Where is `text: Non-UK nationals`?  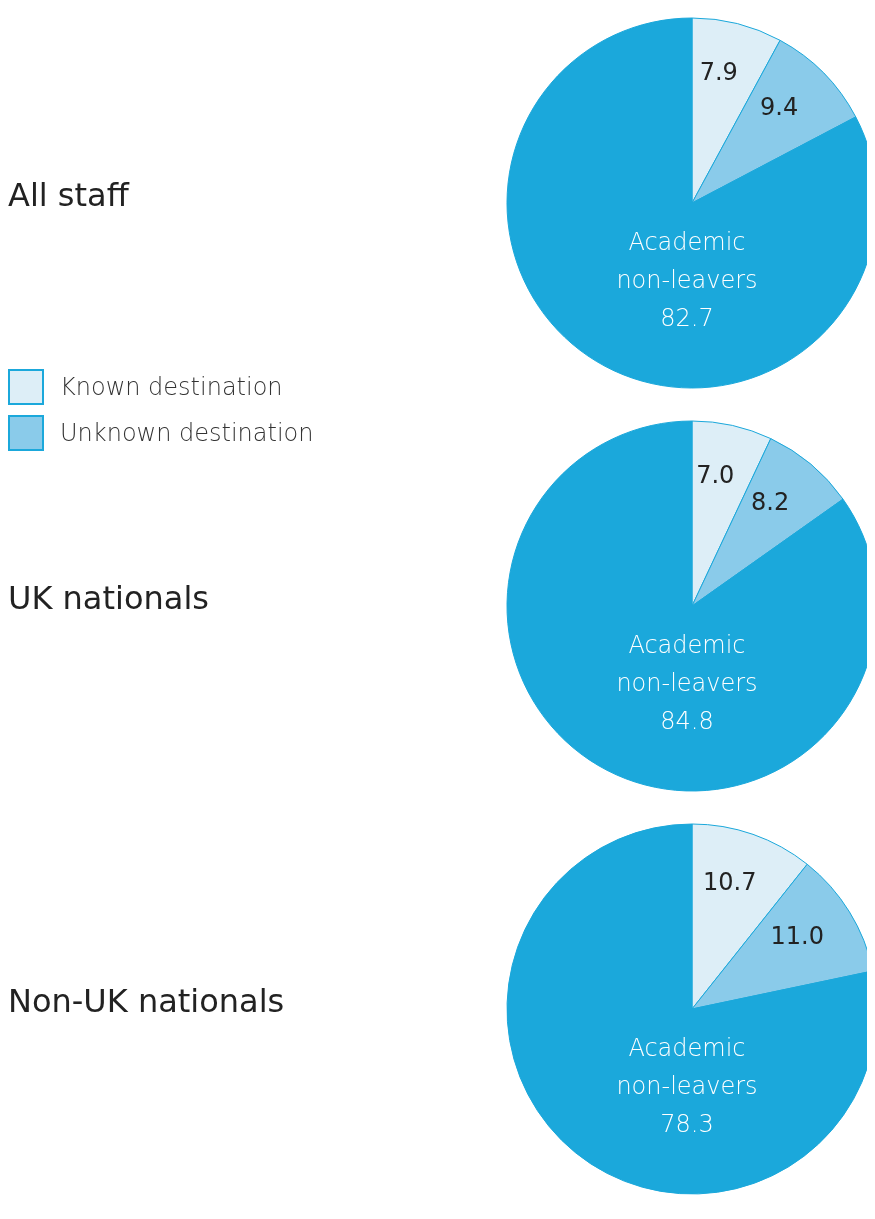 text: Non-UK nationals is located at coordinates (146, 1001).